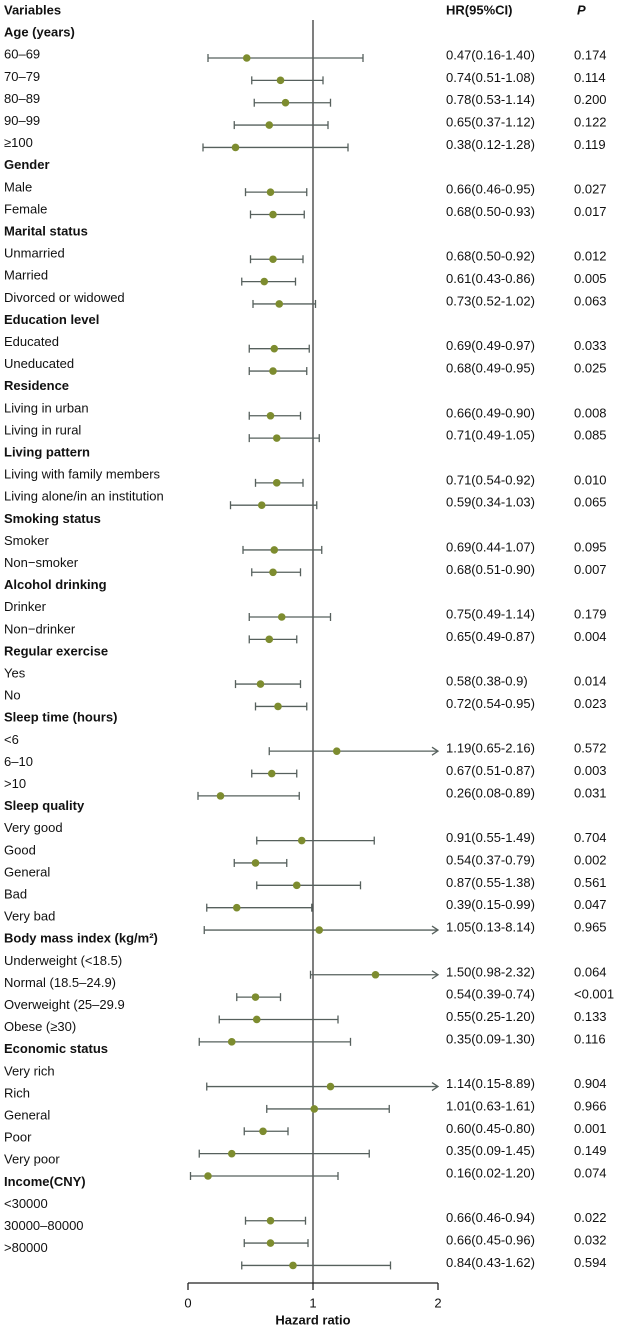  Describe the element at coordinates (590, 479) in the screenshot. I see `p-value: 0.010` at that location.